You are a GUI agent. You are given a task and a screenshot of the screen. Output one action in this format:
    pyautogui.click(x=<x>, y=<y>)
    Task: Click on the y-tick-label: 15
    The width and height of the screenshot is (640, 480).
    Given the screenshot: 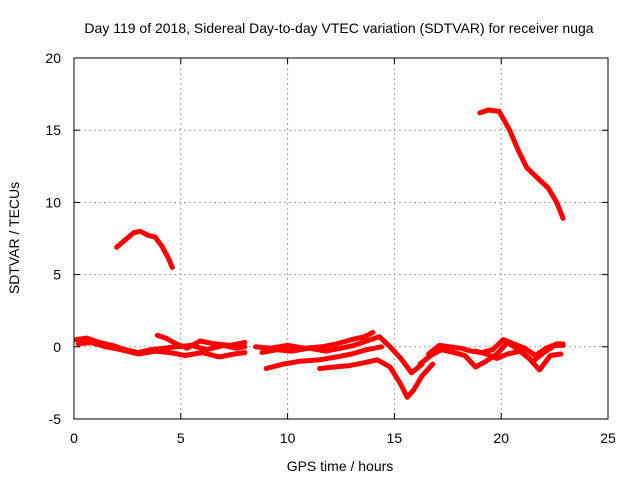 What is the action you would take?
    pyautogui.click(x=53, y=130)
    